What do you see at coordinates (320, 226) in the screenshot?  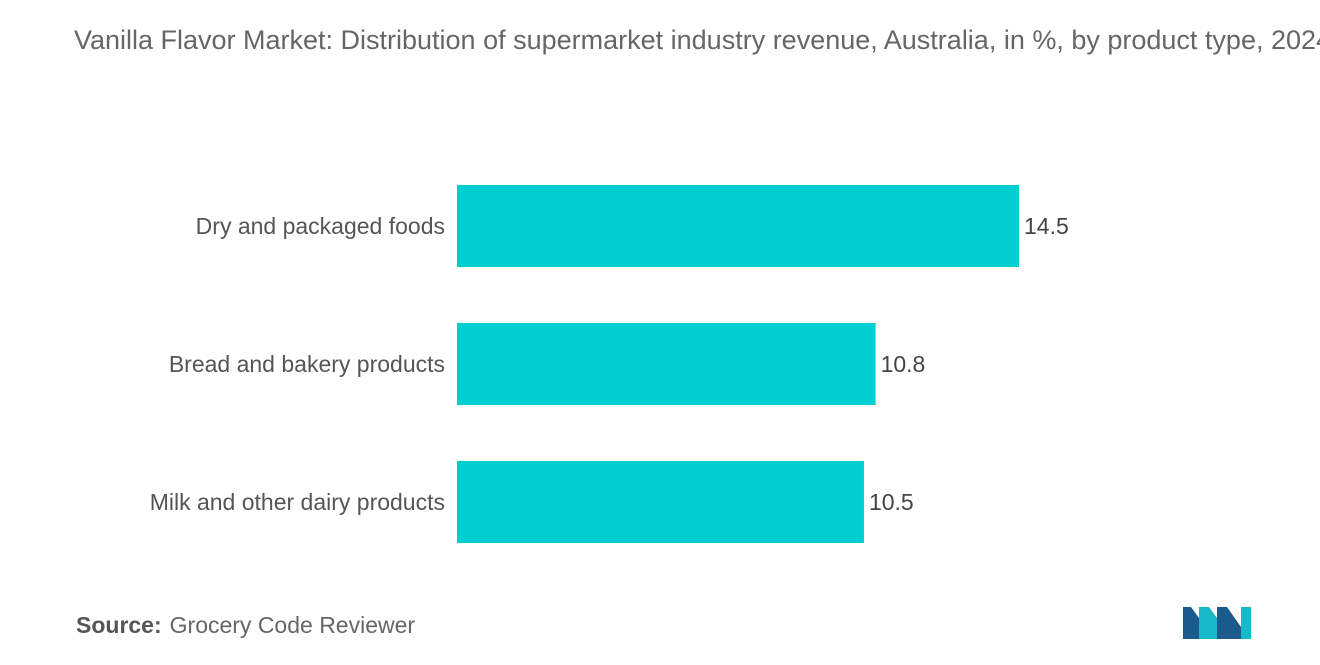 I see `category-label-1: Dry and packaged foods` at bounding box center [320, 226].